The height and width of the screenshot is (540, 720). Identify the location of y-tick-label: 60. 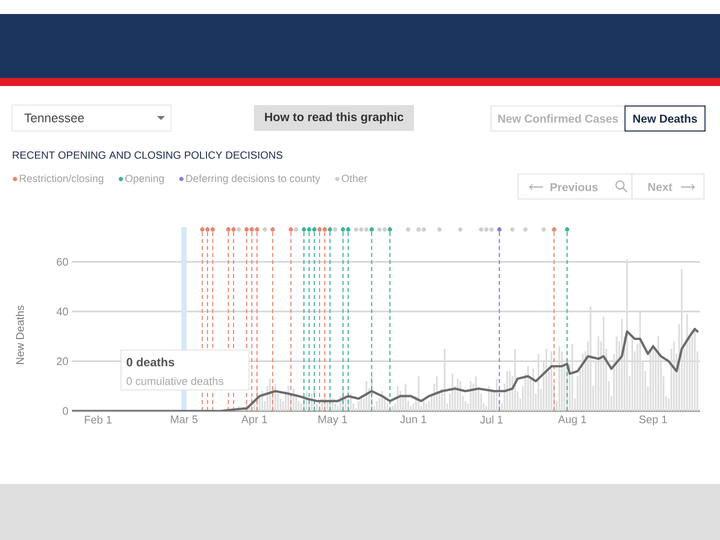
(62, 262).